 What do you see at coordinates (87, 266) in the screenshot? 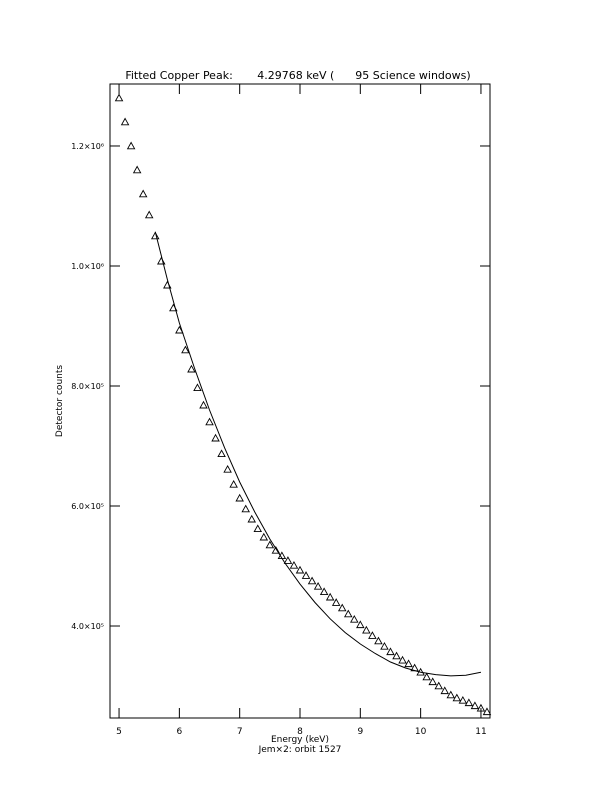
I see `y-tick-label: 1.0×10⁶` at bounding box center [87, 266].